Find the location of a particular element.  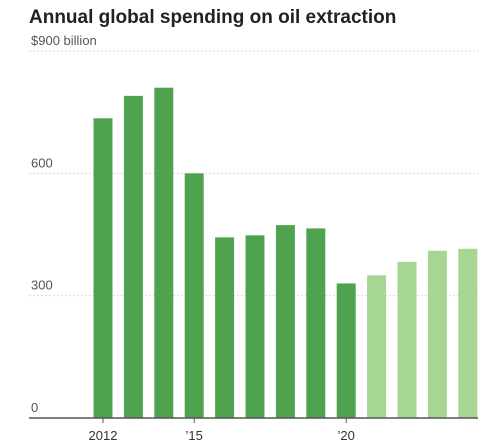

y-axis-ticks: $900 billion 600 300 0 is located at coordinates (64, 224).